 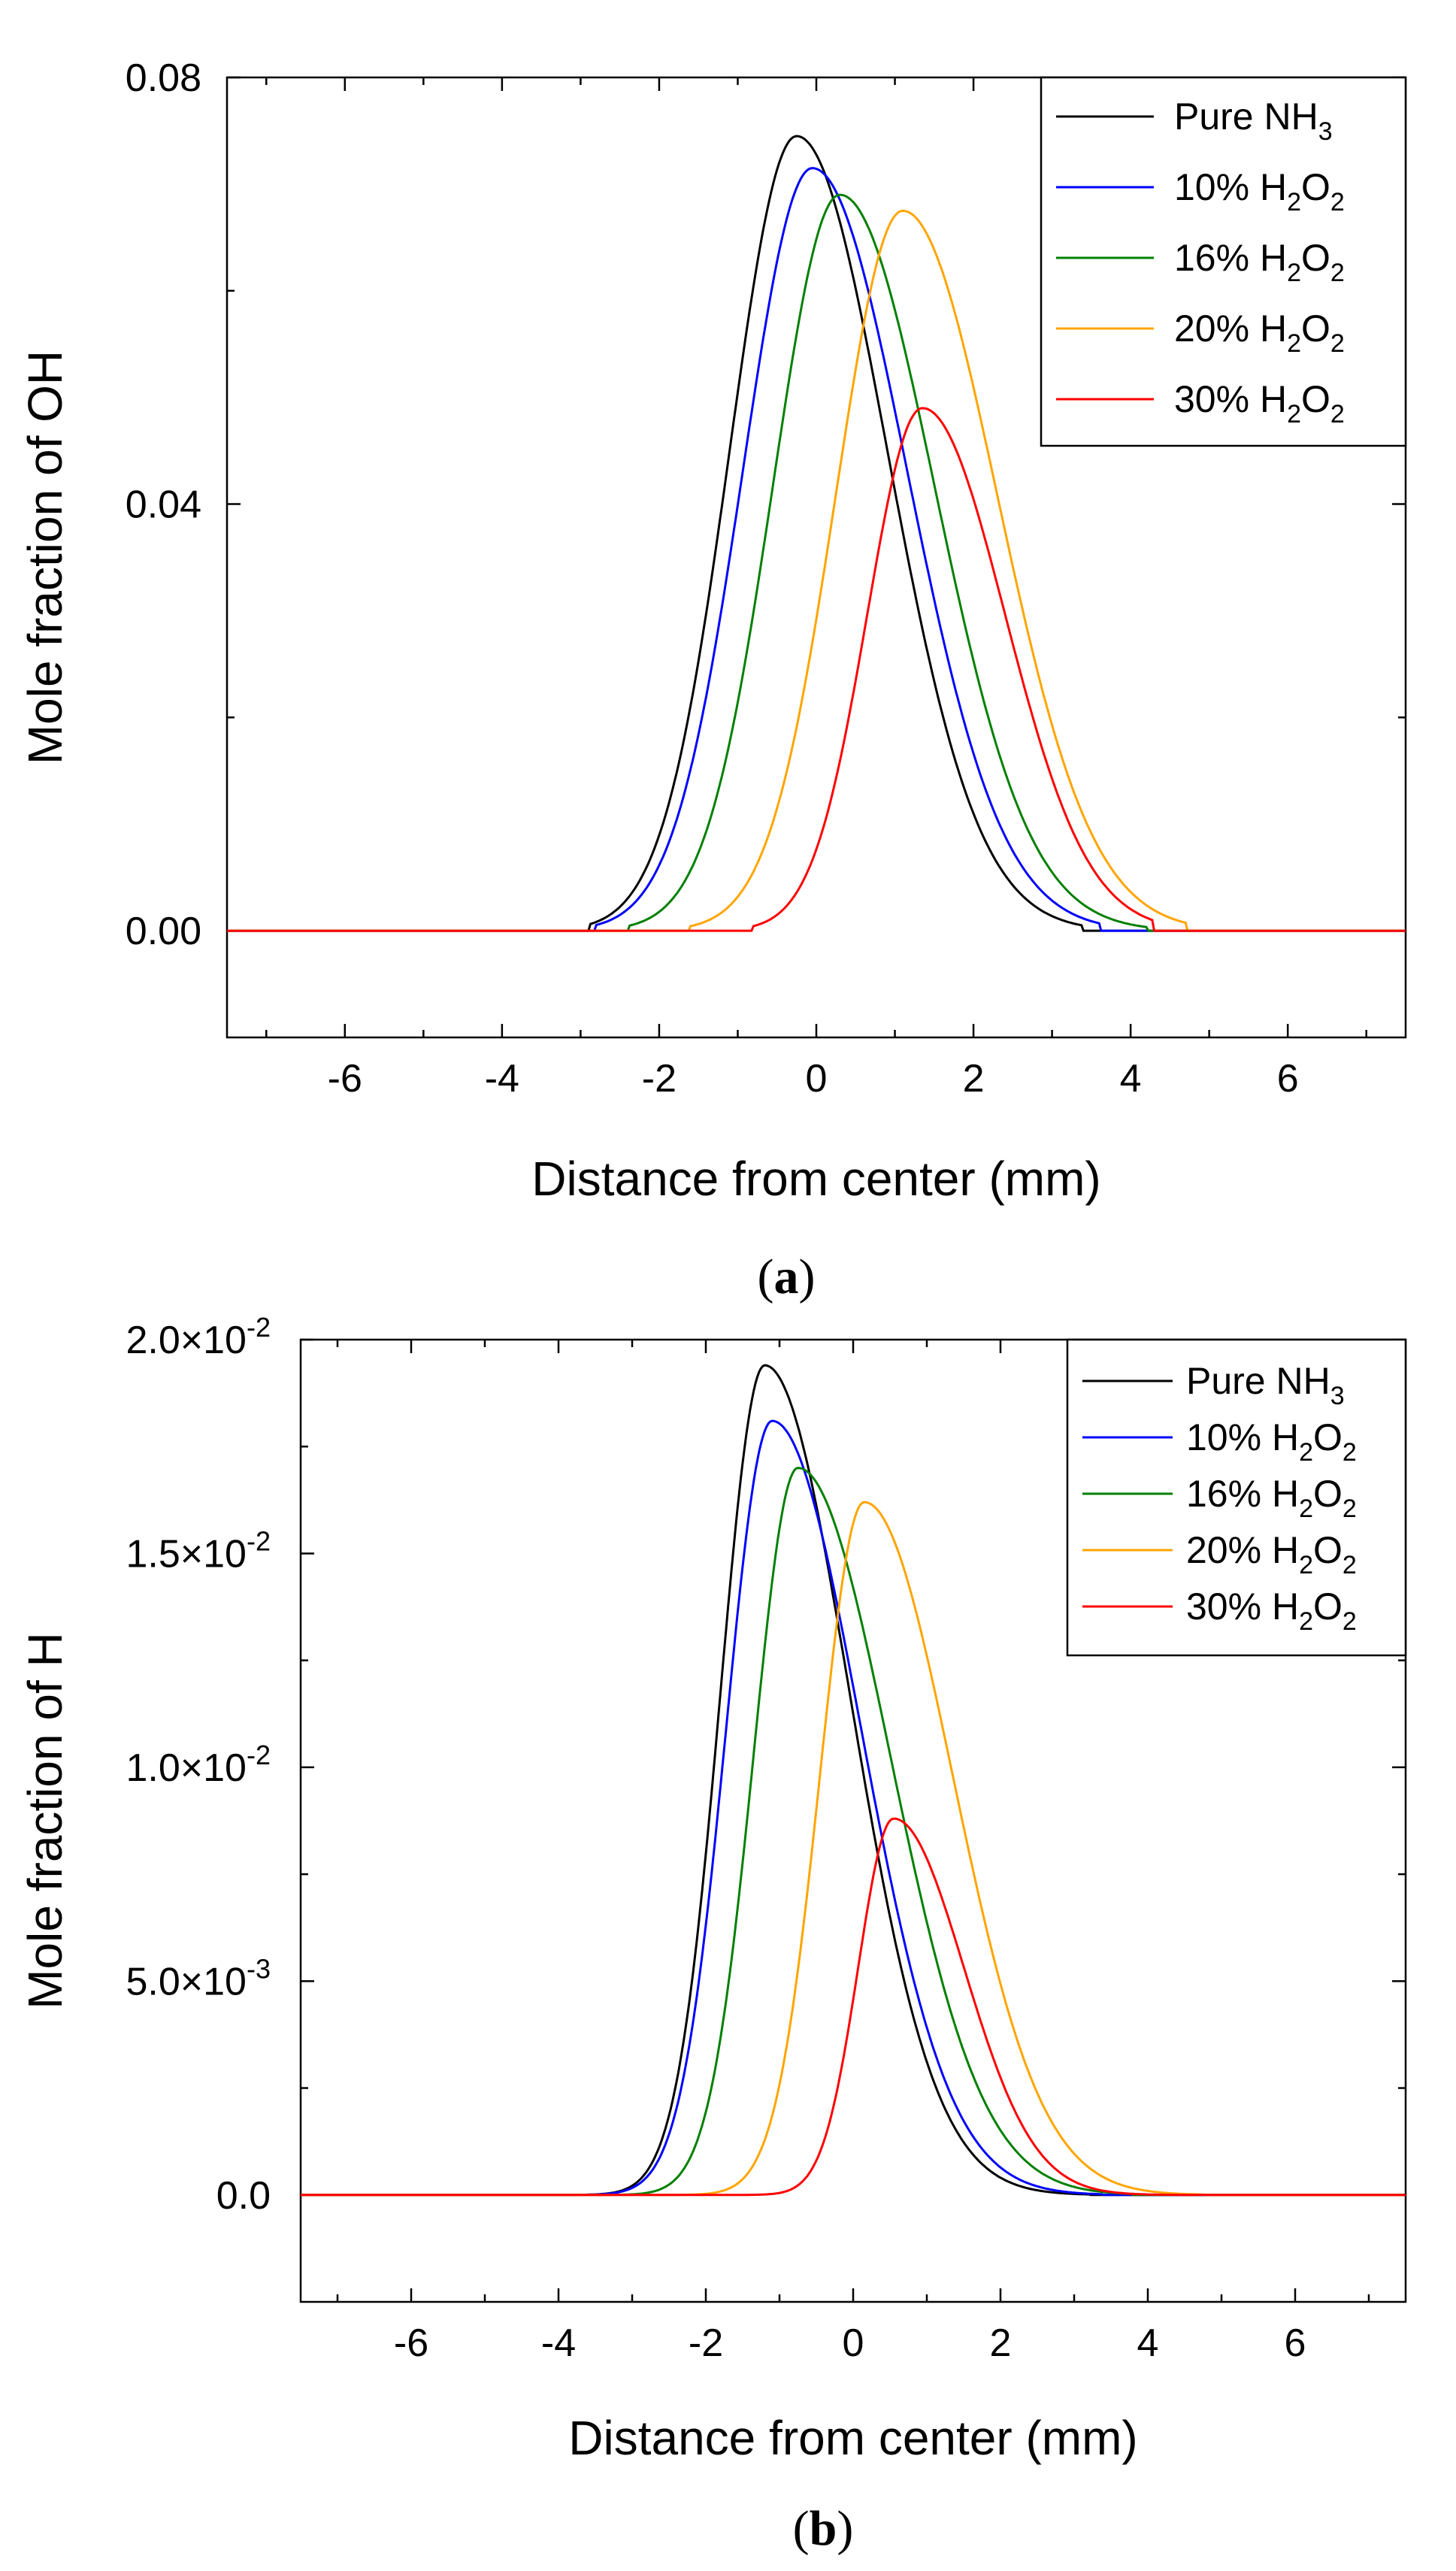 What do you see at coordinates (45, 557) in the screenshot?
I see `y-axis-title: Mole fraction of OH` at bounding box center [45, 557].